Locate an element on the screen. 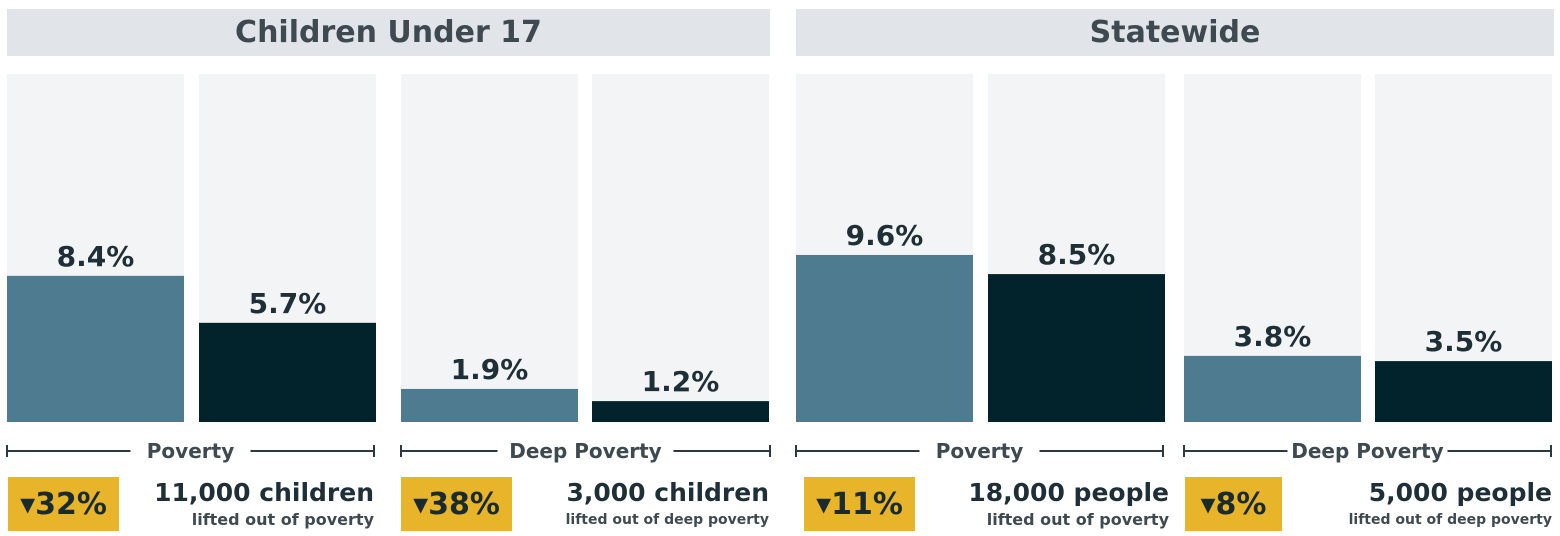 Image resolution: width=1560 pixels, height=536 pixels. summary-statewide-deep-poverty: 5,000 people lifted out of deep poverty is located at coordinates (1424, 504).